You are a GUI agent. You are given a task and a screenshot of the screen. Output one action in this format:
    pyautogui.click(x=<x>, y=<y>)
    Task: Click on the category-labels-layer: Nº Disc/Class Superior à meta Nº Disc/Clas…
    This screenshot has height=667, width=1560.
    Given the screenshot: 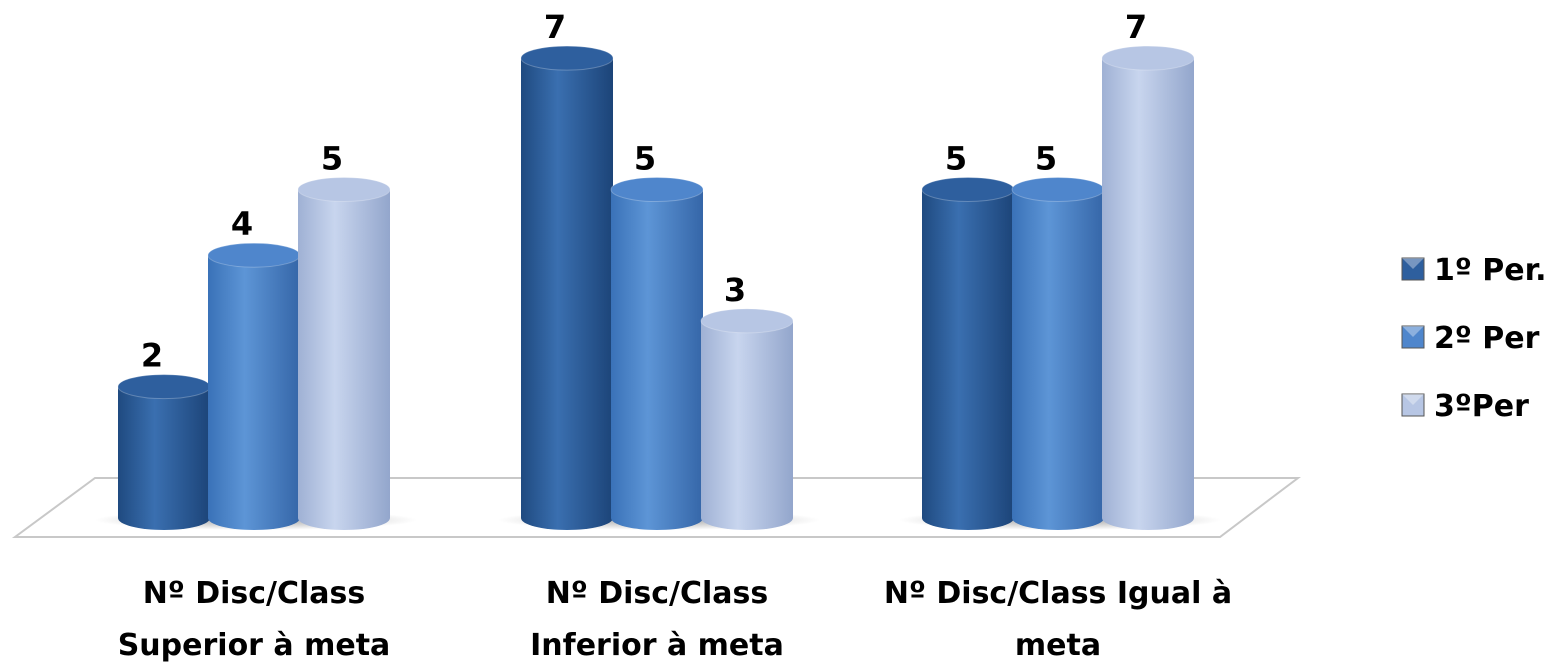 What is the action you would take?
    pyautogui.click(x=675, y=619)
    